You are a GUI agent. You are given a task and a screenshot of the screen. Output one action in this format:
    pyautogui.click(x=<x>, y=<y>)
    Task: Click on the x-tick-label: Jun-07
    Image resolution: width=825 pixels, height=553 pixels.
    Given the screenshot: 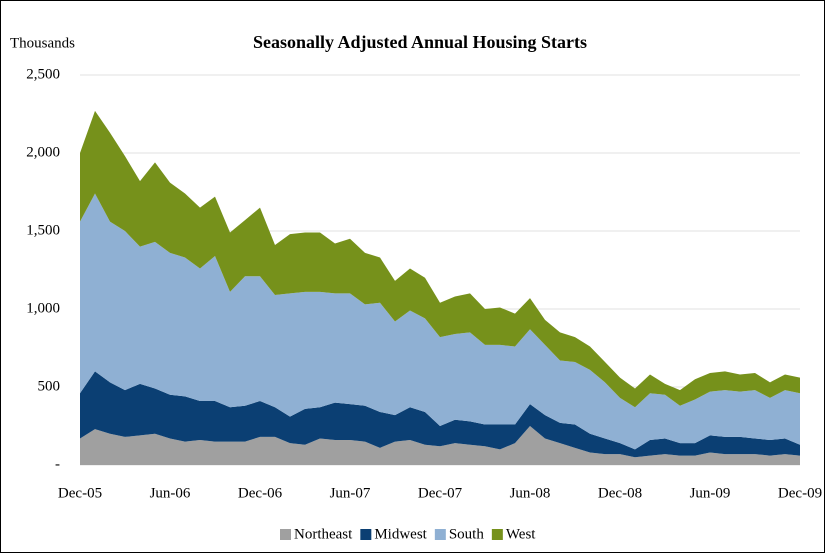 What is the action you would take?
    pyautogui.click(x=350, y=493)
    